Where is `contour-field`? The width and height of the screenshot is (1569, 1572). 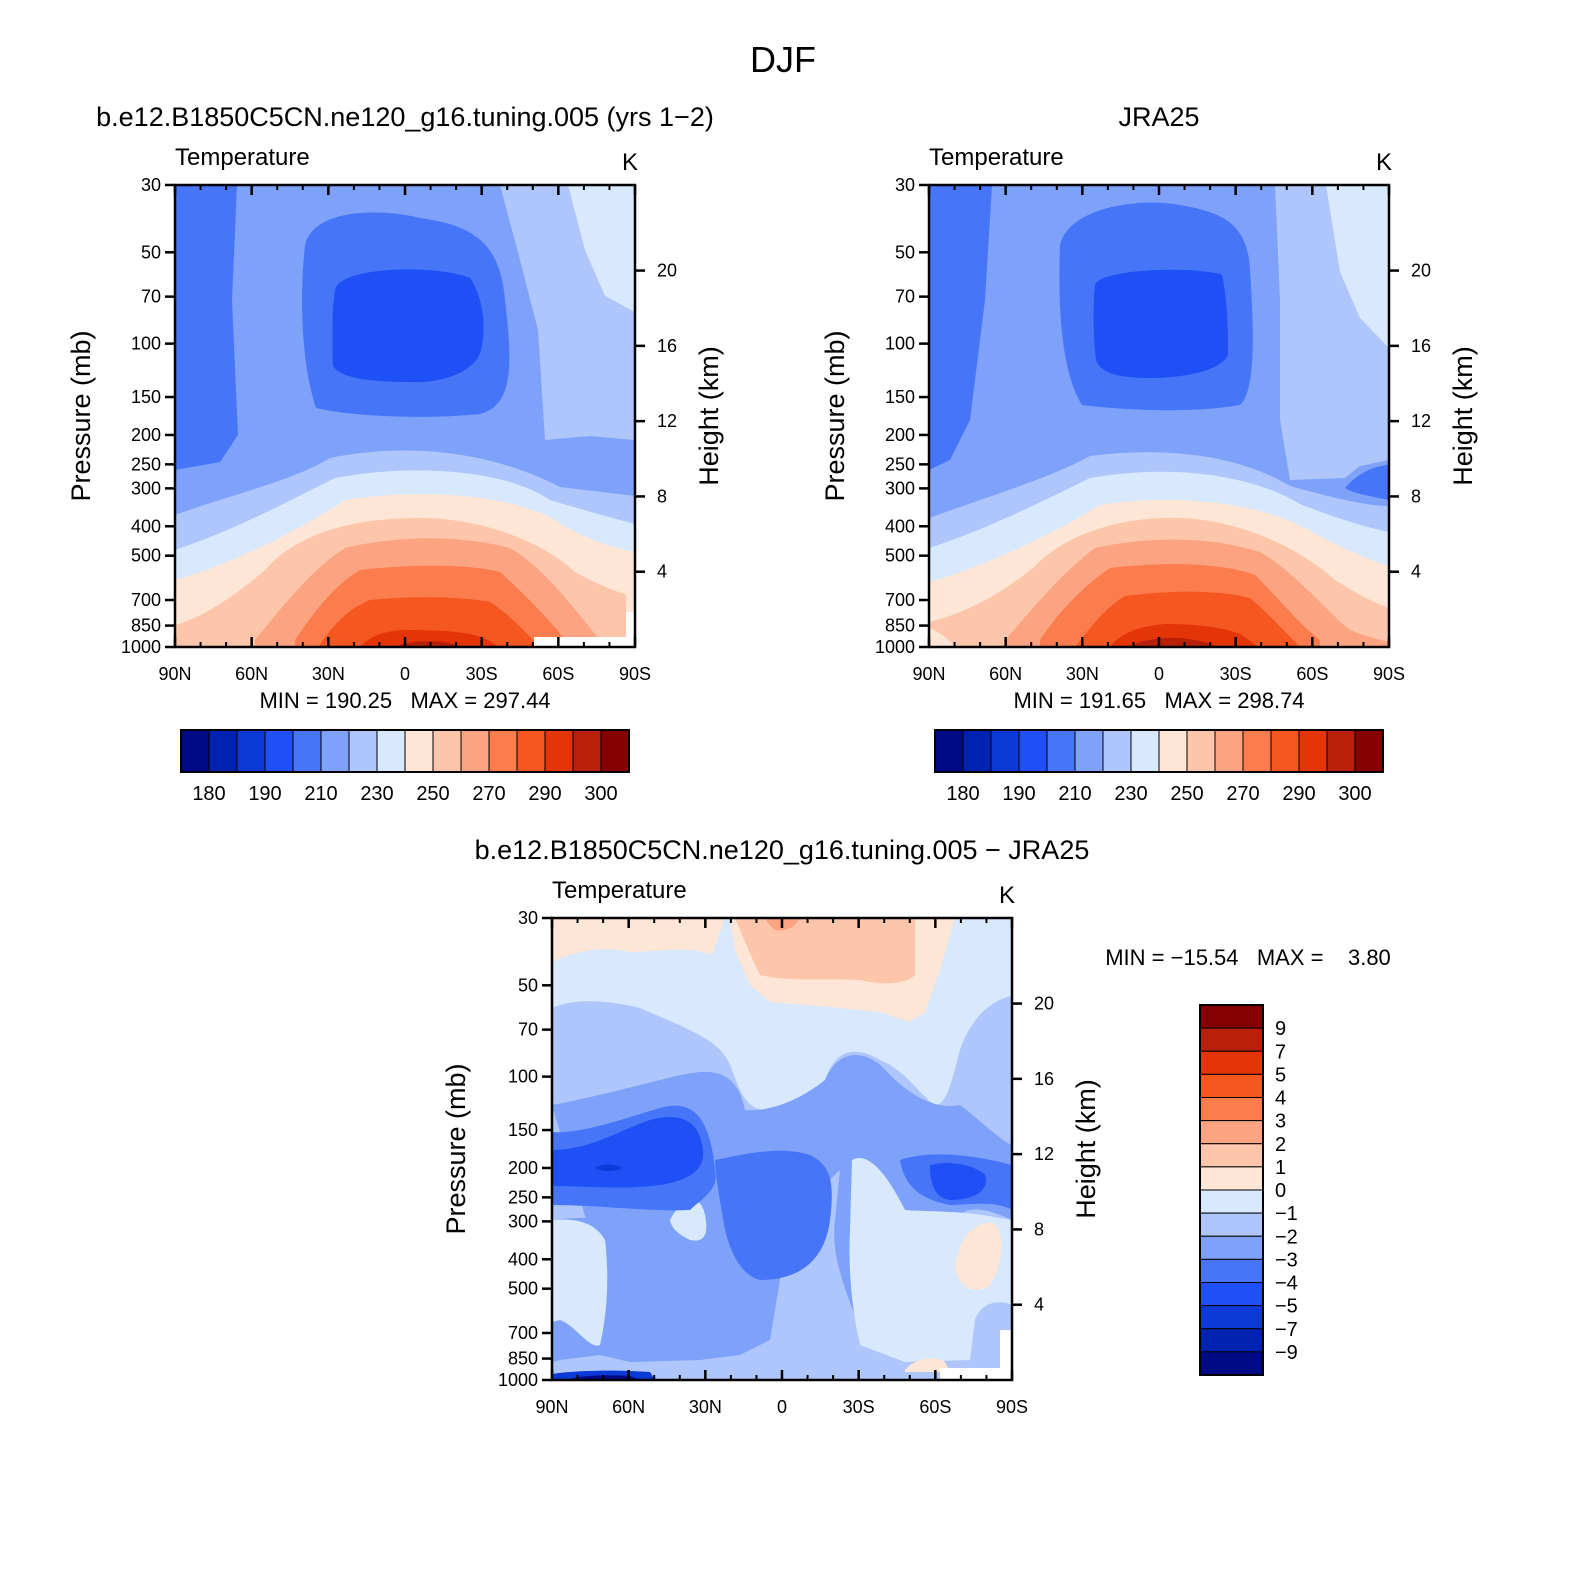 contour-field is located at coordinates (405, 416).